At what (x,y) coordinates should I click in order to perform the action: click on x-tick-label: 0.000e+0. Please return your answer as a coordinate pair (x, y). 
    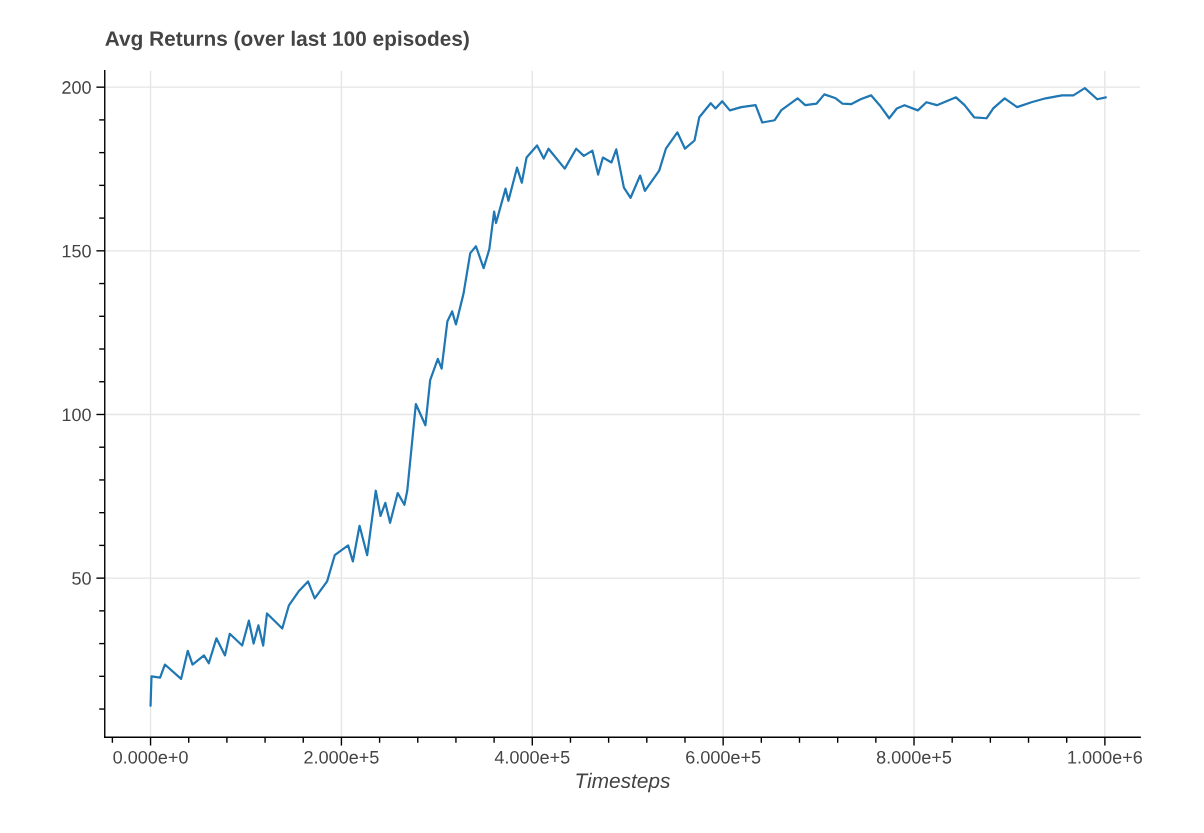
    Looking at the image, I should click on (150, 757).